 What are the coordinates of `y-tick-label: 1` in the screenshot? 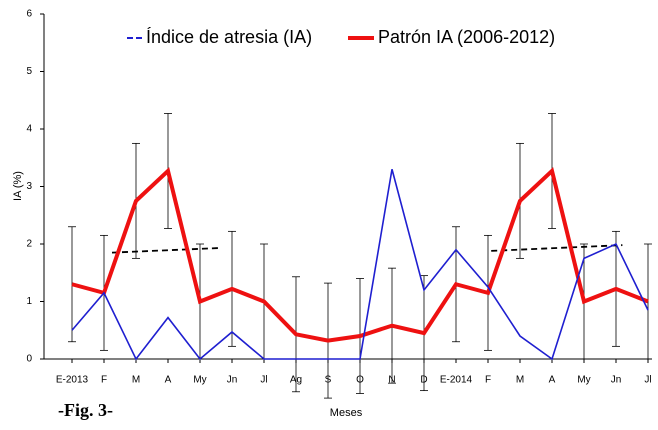 It's located at (29, 301).